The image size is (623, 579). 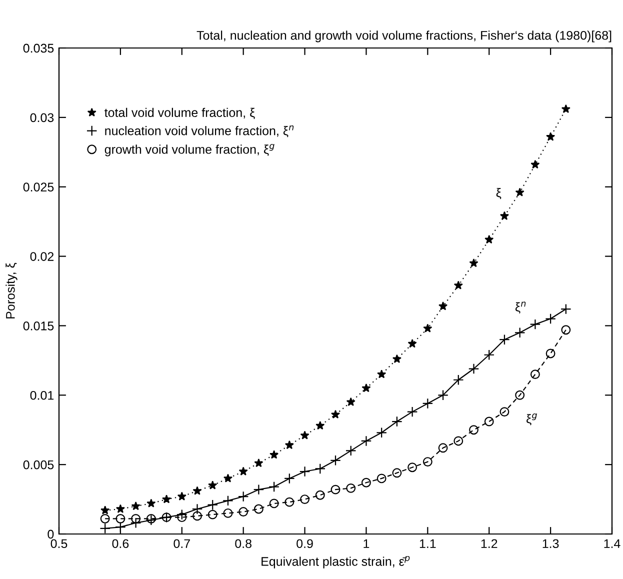 I want to click on x-tick-label: 1.1, so click(x=428, y=543).